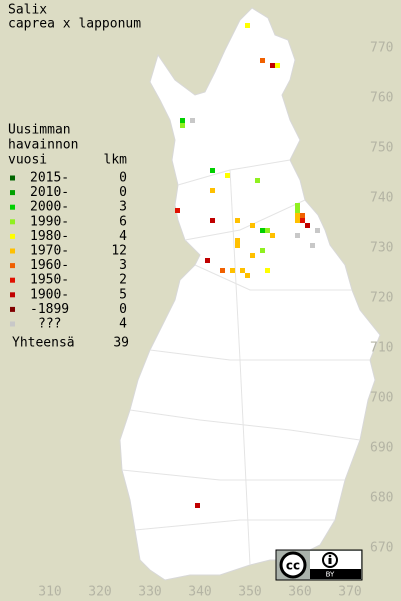 This screenshot has height=601, width=401. I want to click on y-tick-label: 750, so click(381, 148).